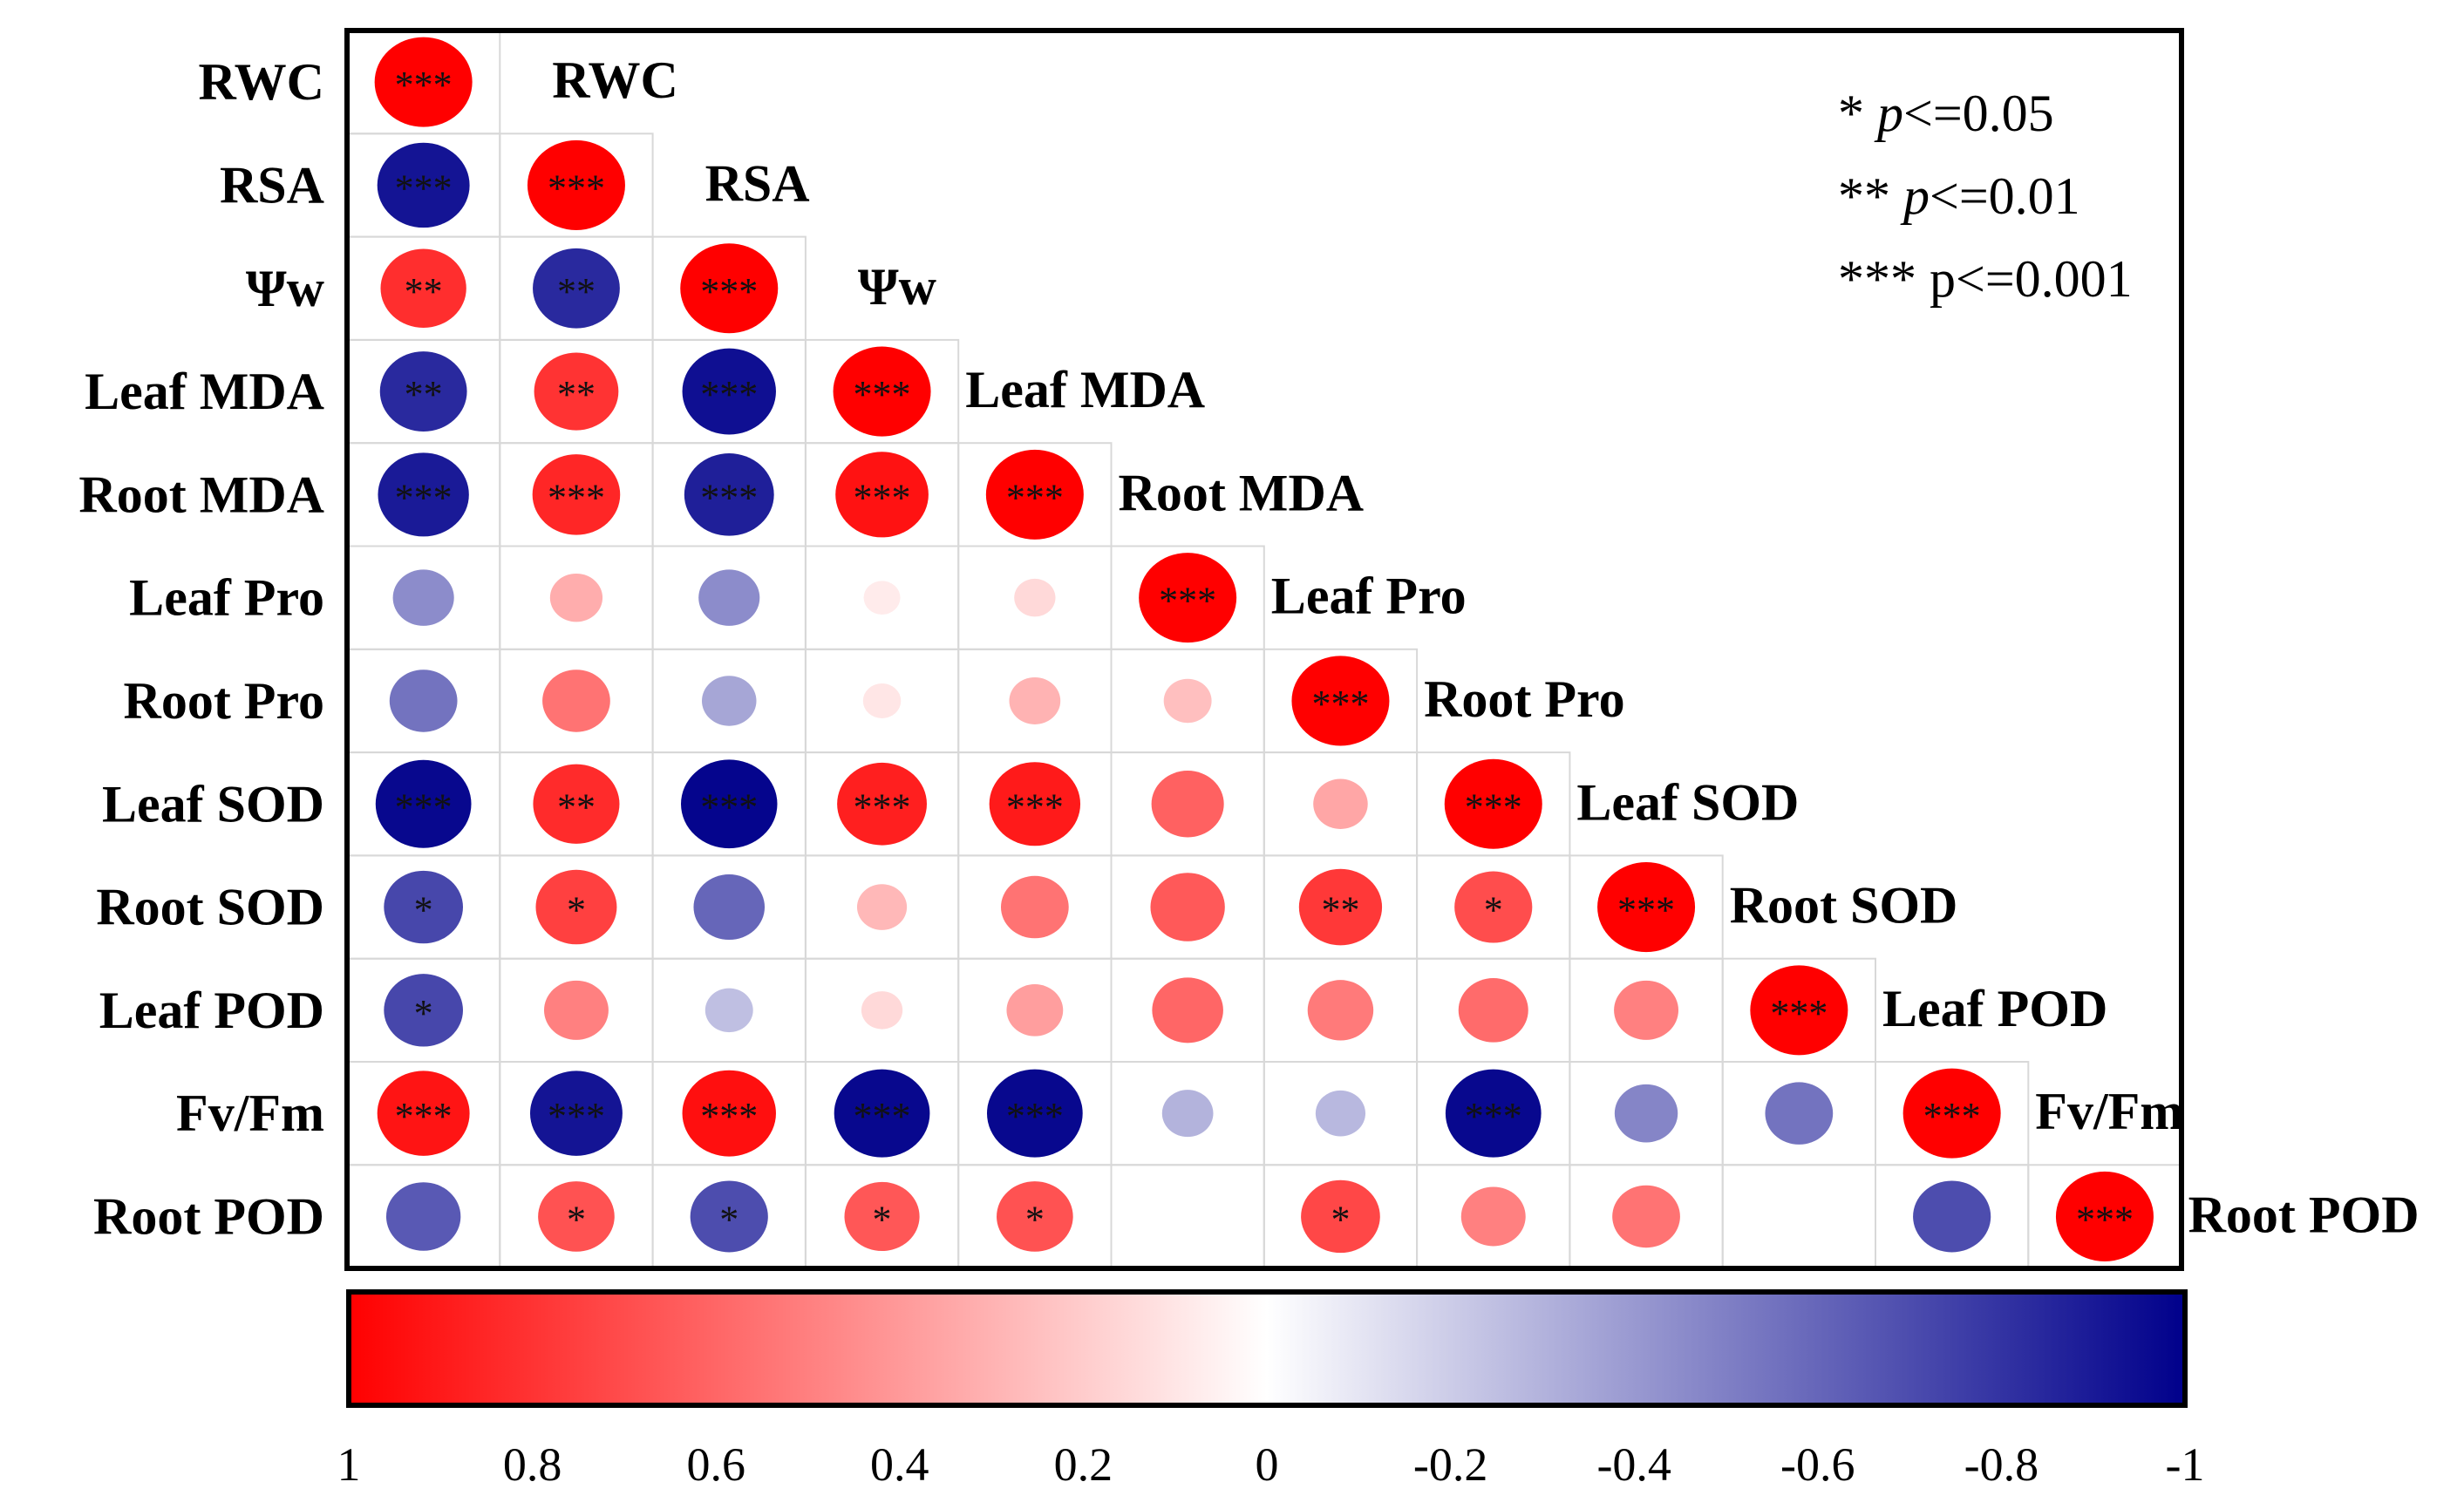 This screenshot has height=1509, width=2464. I want to click on corr-circle-leaf-pod-rsa, so click(576, 1010).